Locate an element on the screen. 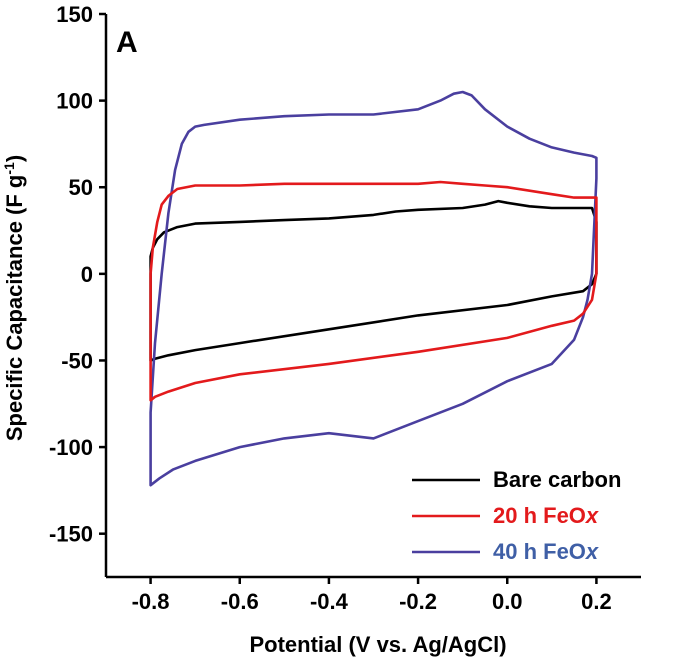 The width and height of the screenshot is (675, 668). legend-label-text: 20 h FeO is located at coordinates (539, 515).